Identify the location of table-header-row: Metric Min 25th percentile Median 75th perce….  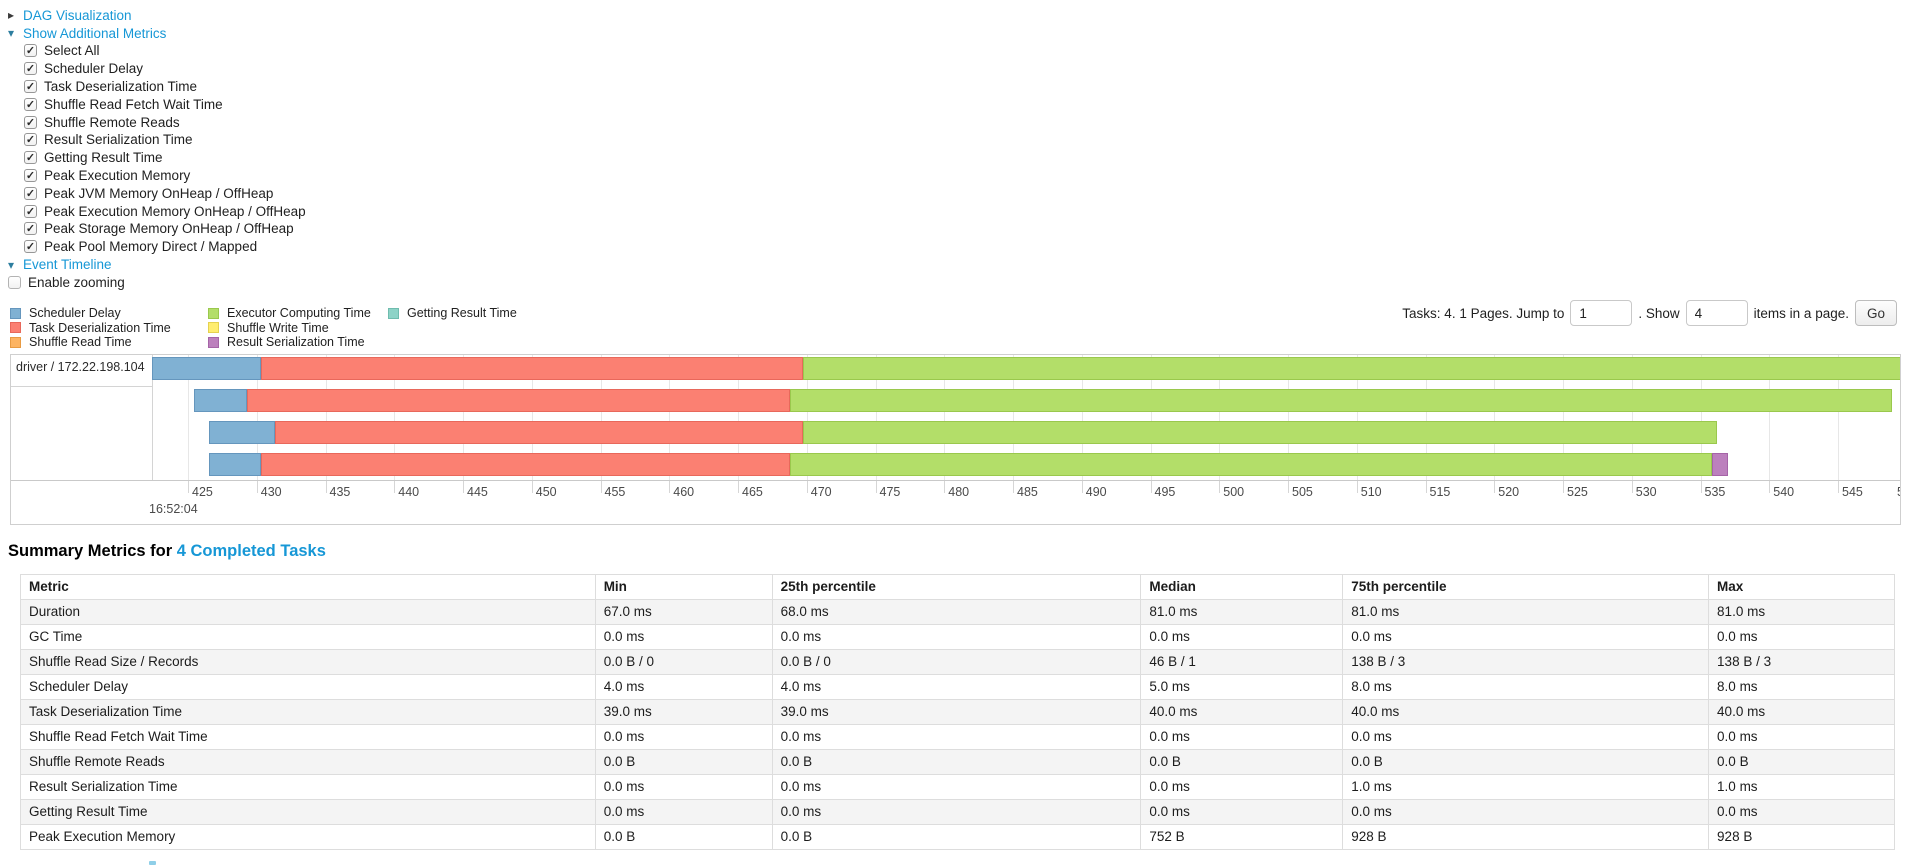
(957, 587).